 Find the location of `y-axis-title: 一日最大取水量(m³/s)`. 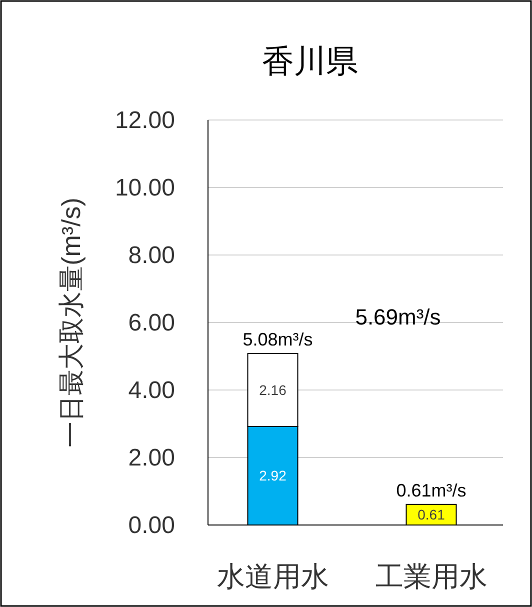

y-axis-title: 一日最大取水量(m³/s) is located at coordinates (71, 323).